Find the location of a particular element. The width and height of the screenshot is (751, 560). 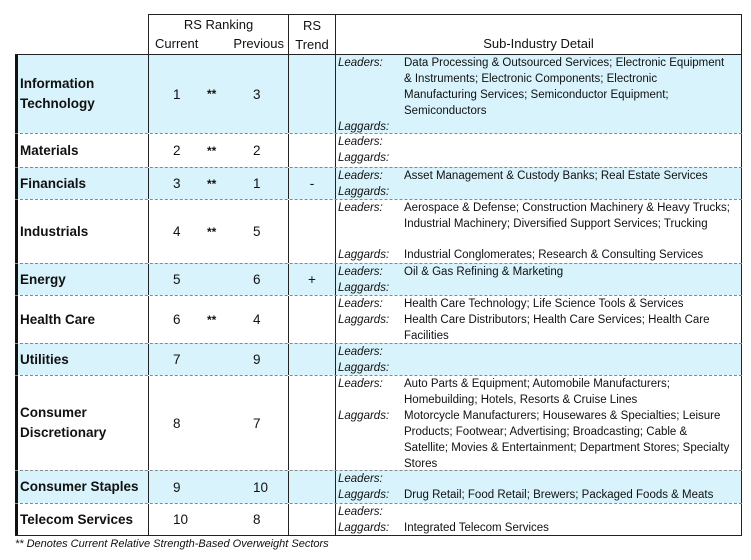

previous-rank: 9 is located at coordinates (257, 359).